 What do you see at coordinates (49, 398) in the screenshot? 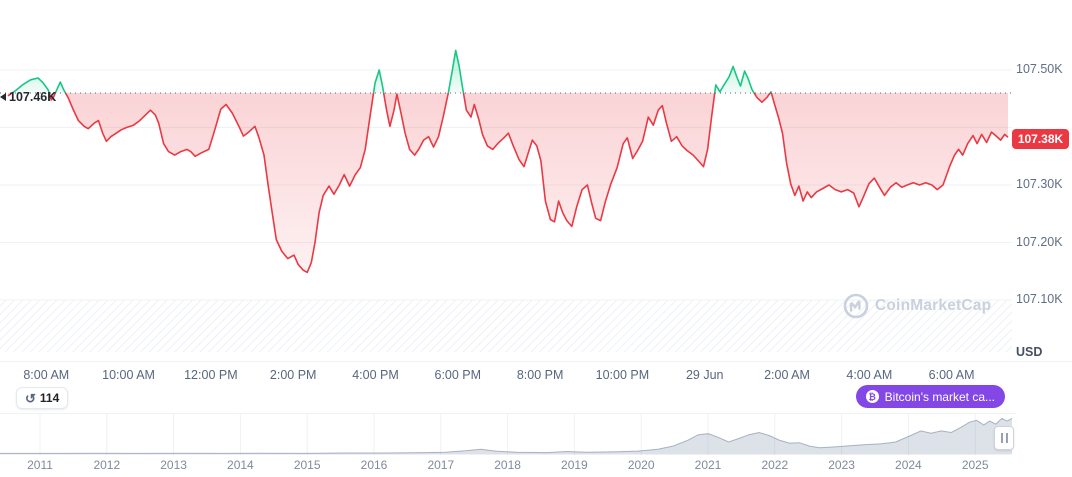
I see `history-count-value: 114` at bounding box center [49, 398].